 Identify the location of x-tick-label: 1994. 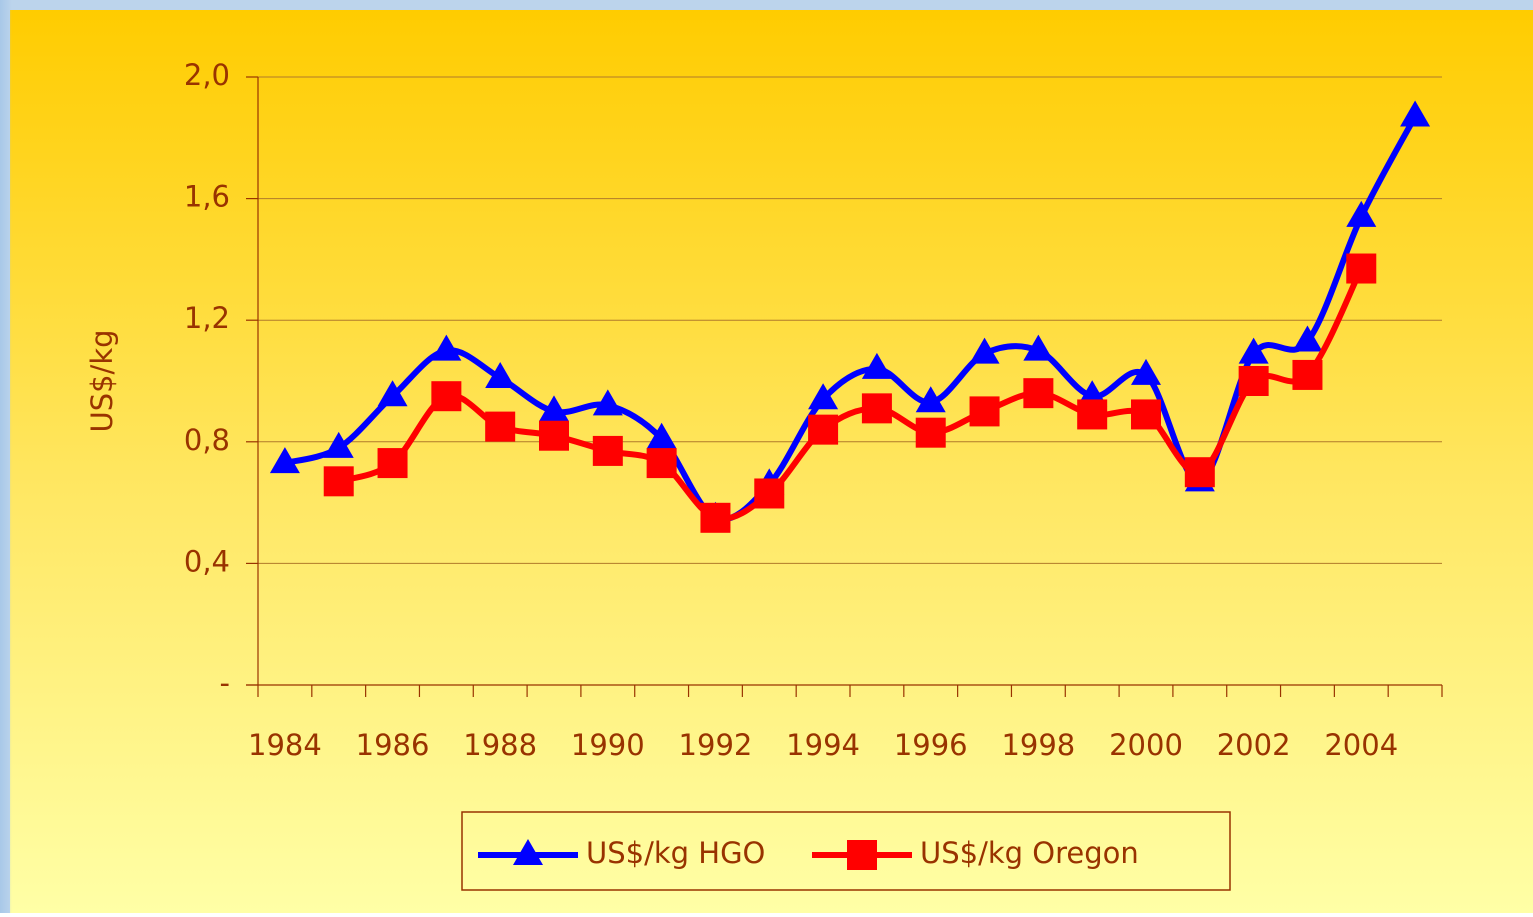
(823, 745).